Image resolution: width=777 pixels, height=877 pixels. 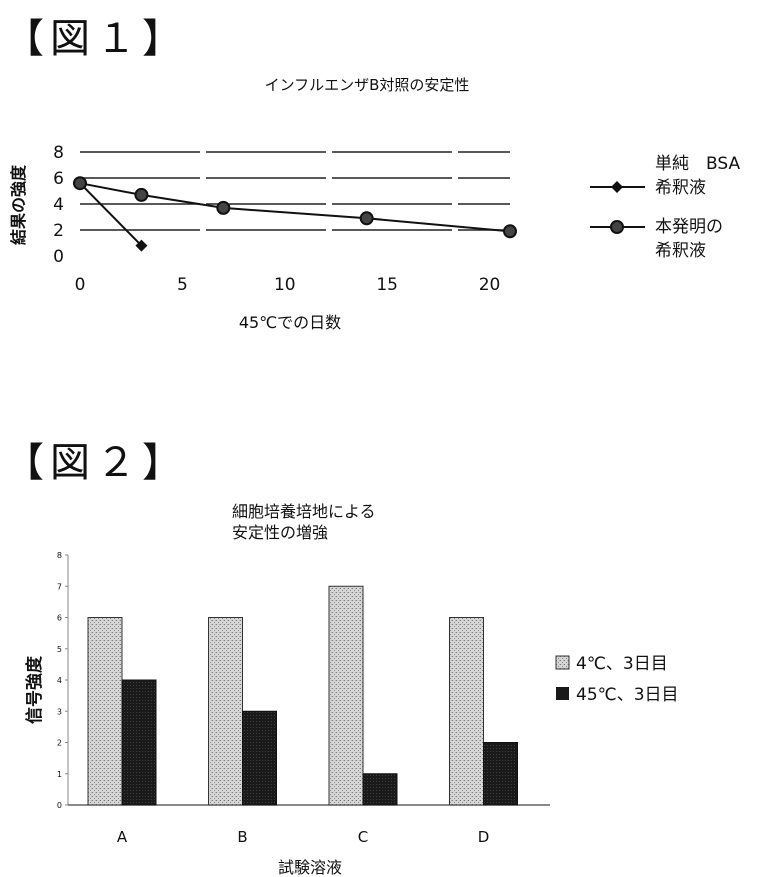 I want to click on chart1-y-axis-label: 結果の強度, so click(x=18, y=204).